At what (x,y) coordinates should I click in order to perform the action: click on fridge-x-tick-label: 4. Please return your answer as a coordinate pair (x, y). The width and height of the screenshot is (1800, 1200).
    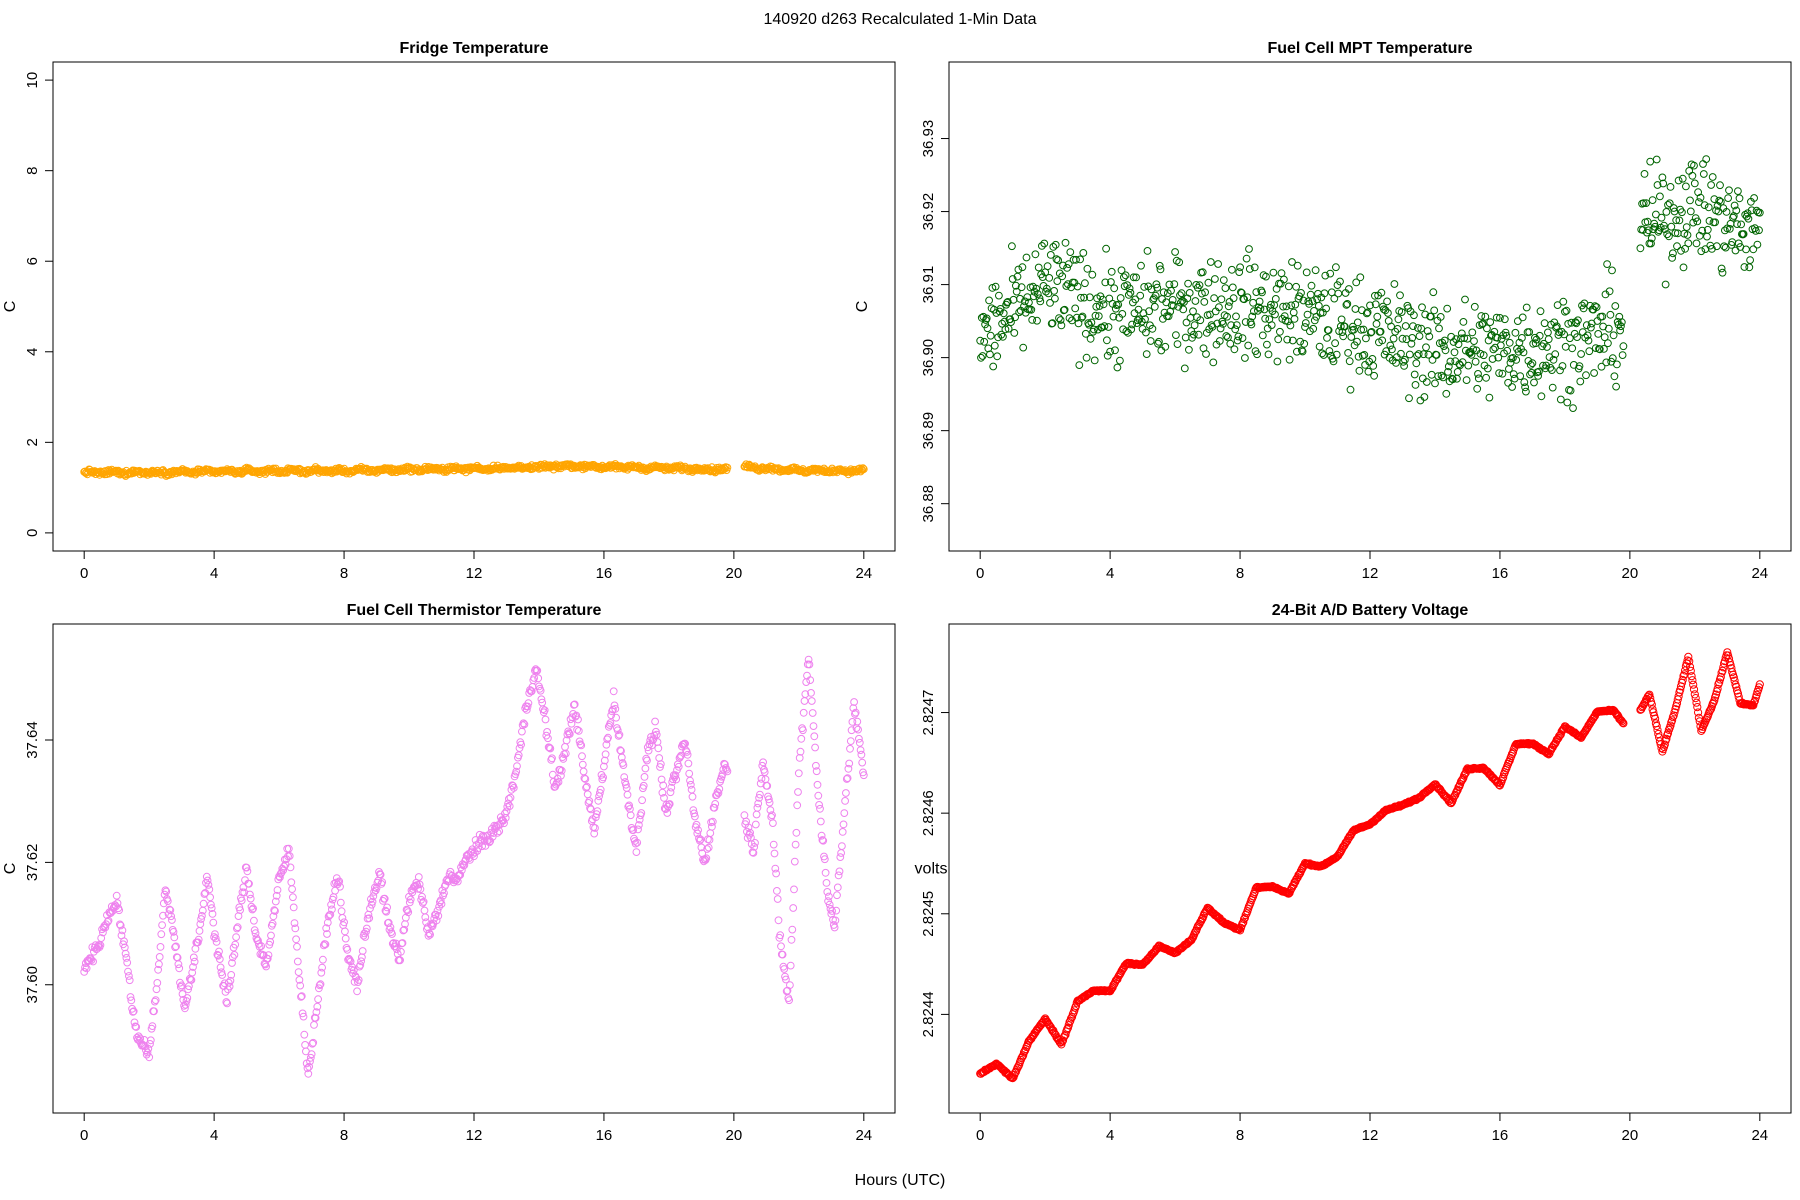
    Looking at the image, I should click on (214, 573).